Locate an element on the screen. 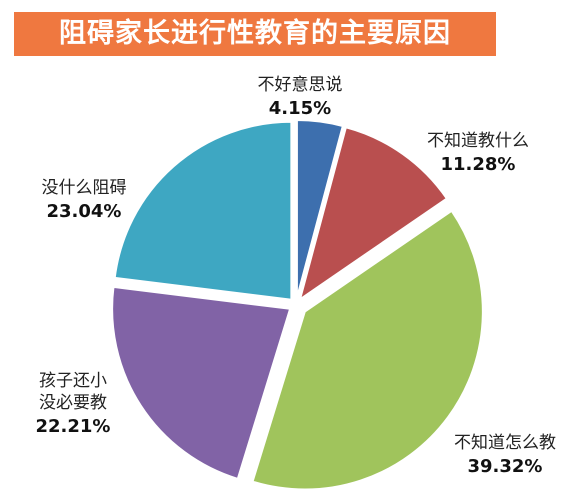  slice-value-2: 39.32% is located at coordinates (505, 466).